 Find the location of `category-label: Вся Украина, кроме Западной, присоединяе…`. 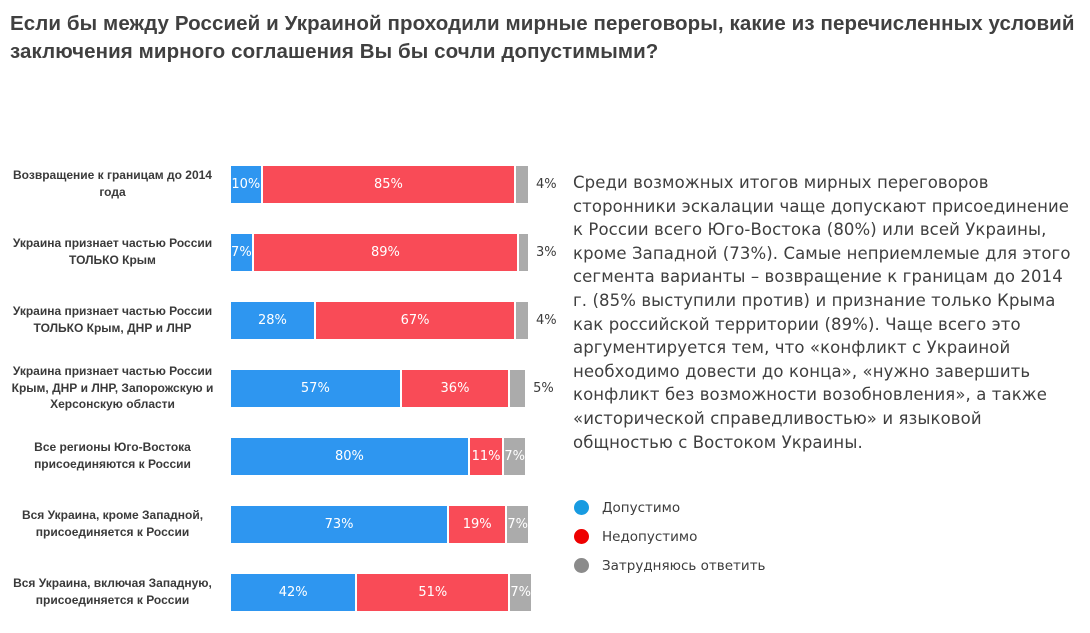

category-label: Вся Украина, кроме Западной, присоединяе… is located at coordinates (112, 523).